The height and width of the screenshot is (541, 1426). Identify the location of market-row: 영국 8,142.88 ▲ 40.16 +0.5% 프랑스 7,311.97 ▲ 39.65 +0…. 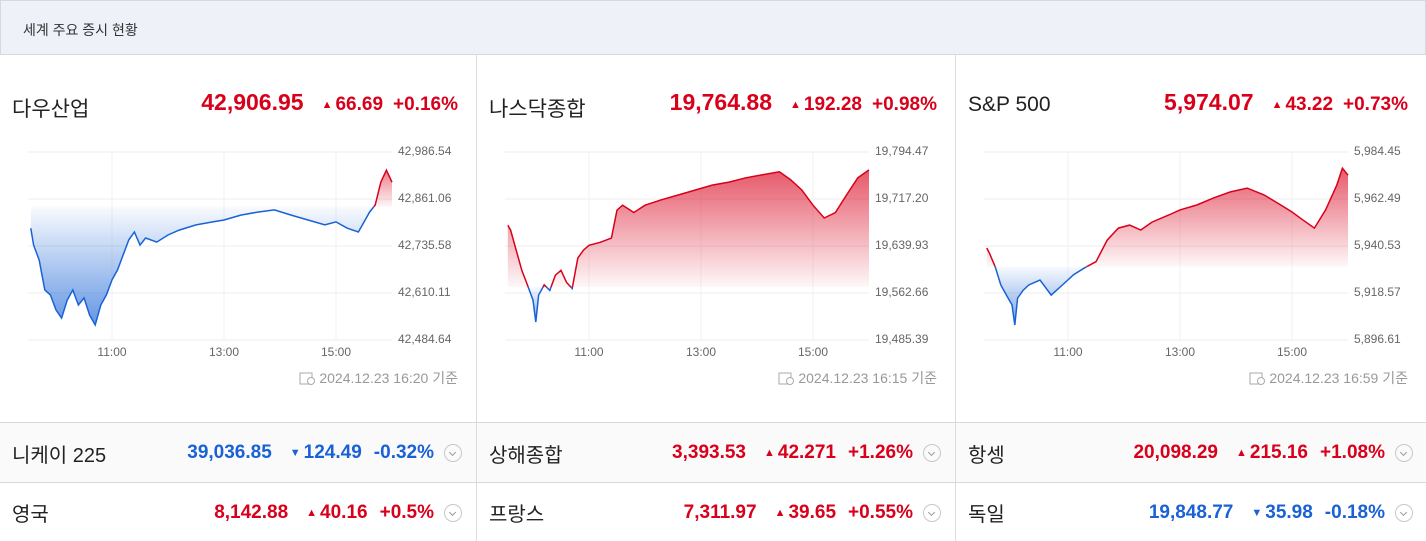
(713, 511).